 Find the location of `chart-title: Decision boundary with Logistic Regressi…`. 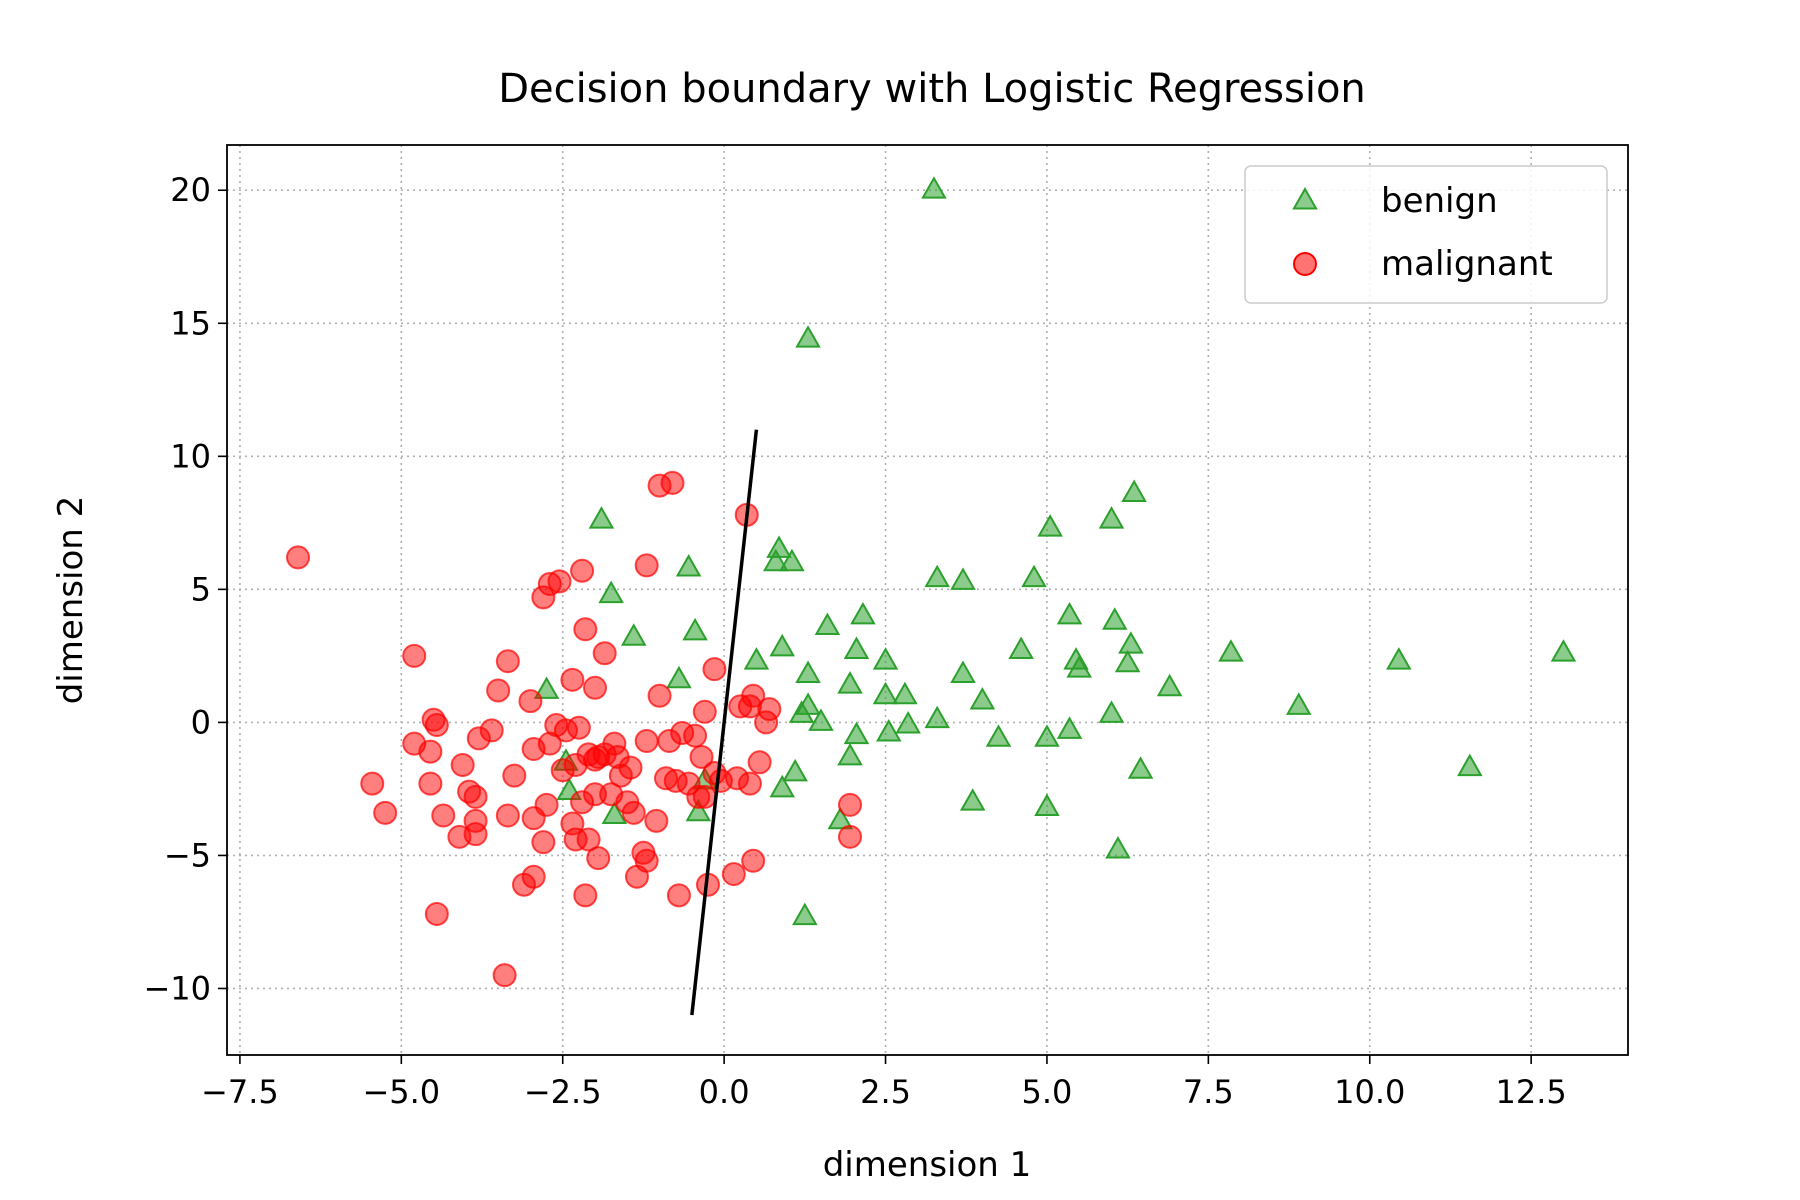

chart-title: Decision boundary with Logistic Regressi… is located at coordinates (932, 89).